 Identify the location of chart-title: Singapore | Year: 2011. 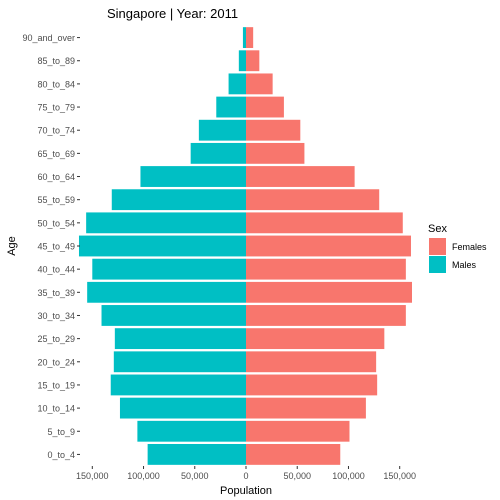
(172, 13).